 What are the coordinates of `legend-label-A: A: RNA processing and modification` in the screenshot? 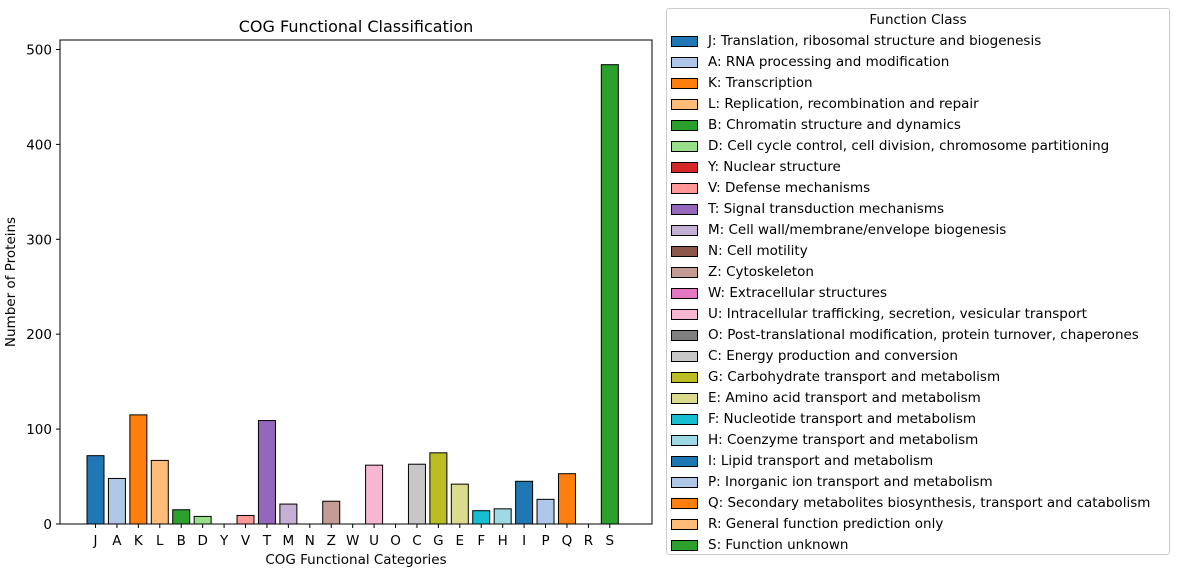 It's located at (829, 62).